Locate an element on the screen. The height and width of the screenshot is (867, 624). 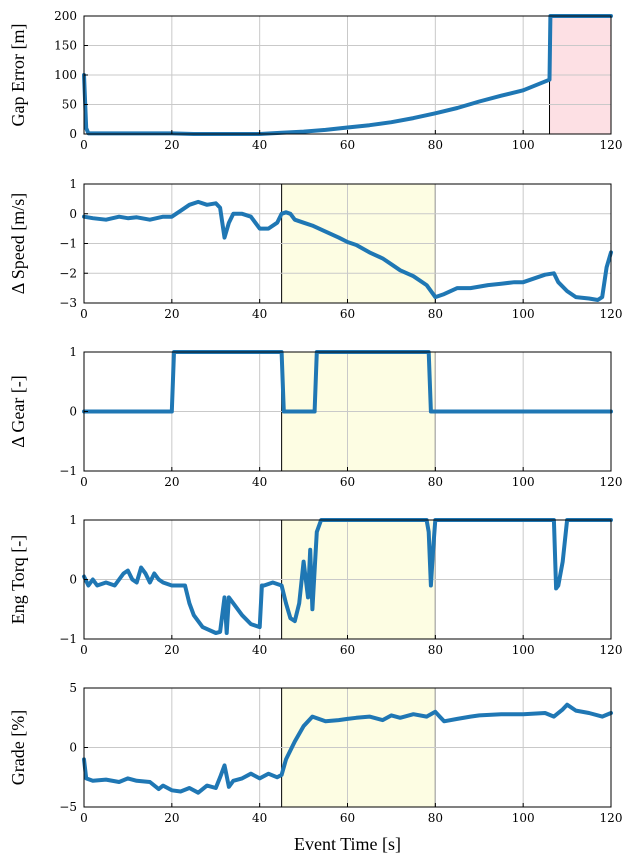
y-tick-label: −2 is located at coordinates (68, 273).